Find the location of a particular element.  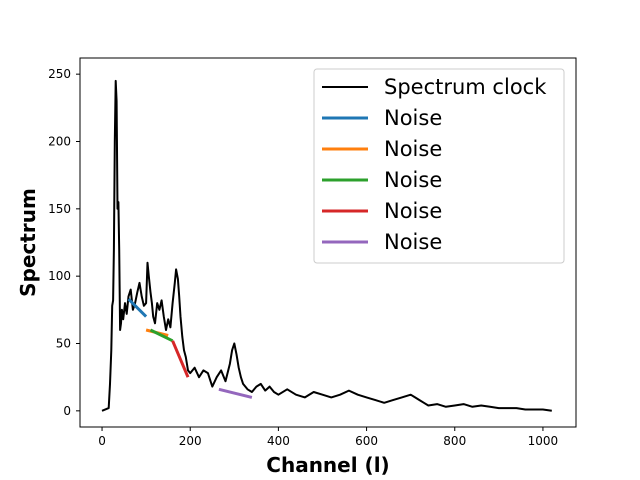

y-tick-label: 150 is located at coordinates (59, 209).